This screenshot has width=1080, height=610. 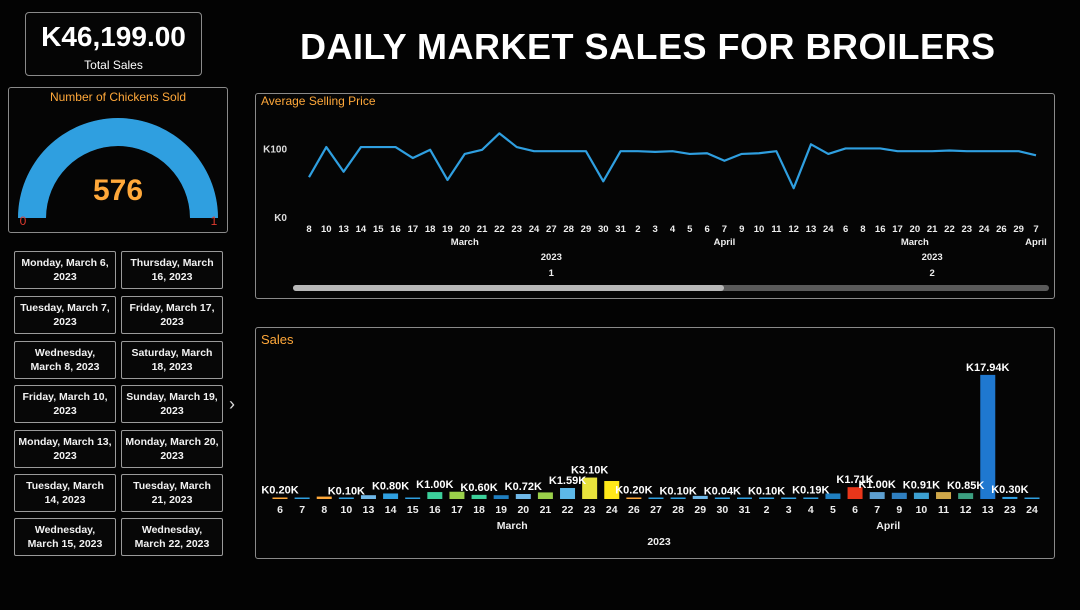 I want to click on chart-scrollbar, so click(x=671, y=288).